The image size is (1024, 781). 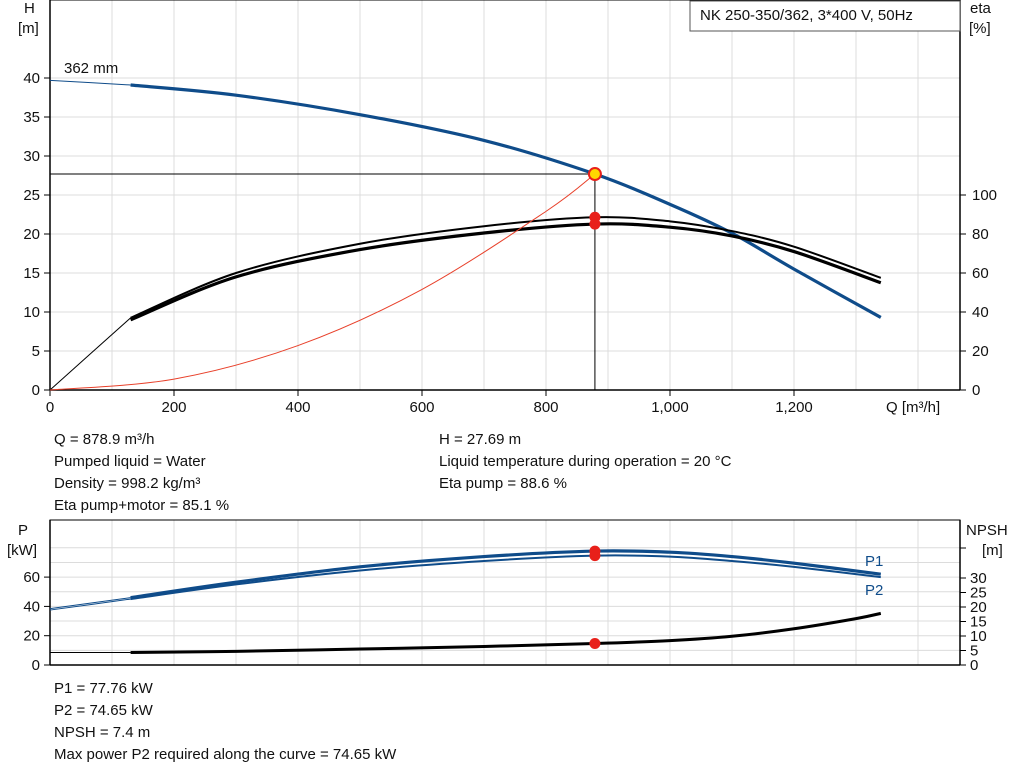 I want to click on chart-title-box, so click(x=825, y=16).